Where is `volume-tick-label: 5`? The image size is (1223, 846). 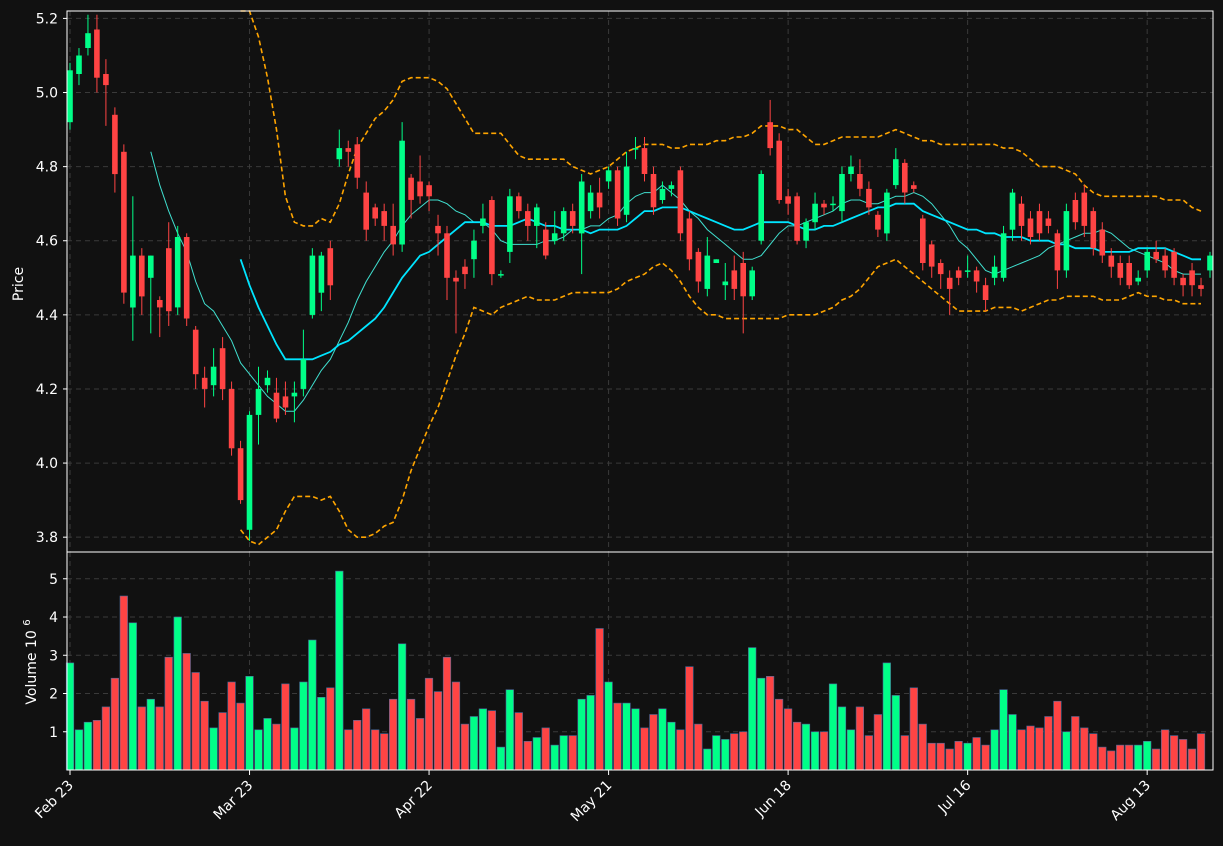 volume-tick-label: 5 is located at coordinates (53, 580).